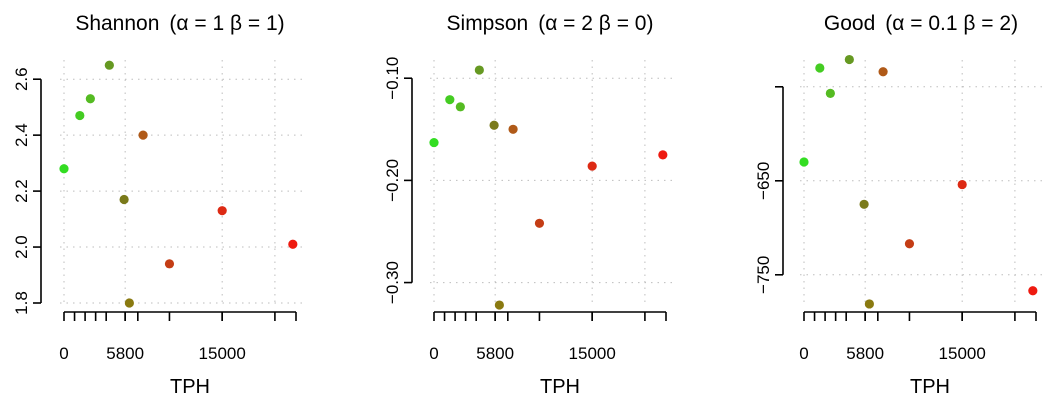  I want to click on chart-title: Simpson (α = 2 β = 0), so click(550, 23).